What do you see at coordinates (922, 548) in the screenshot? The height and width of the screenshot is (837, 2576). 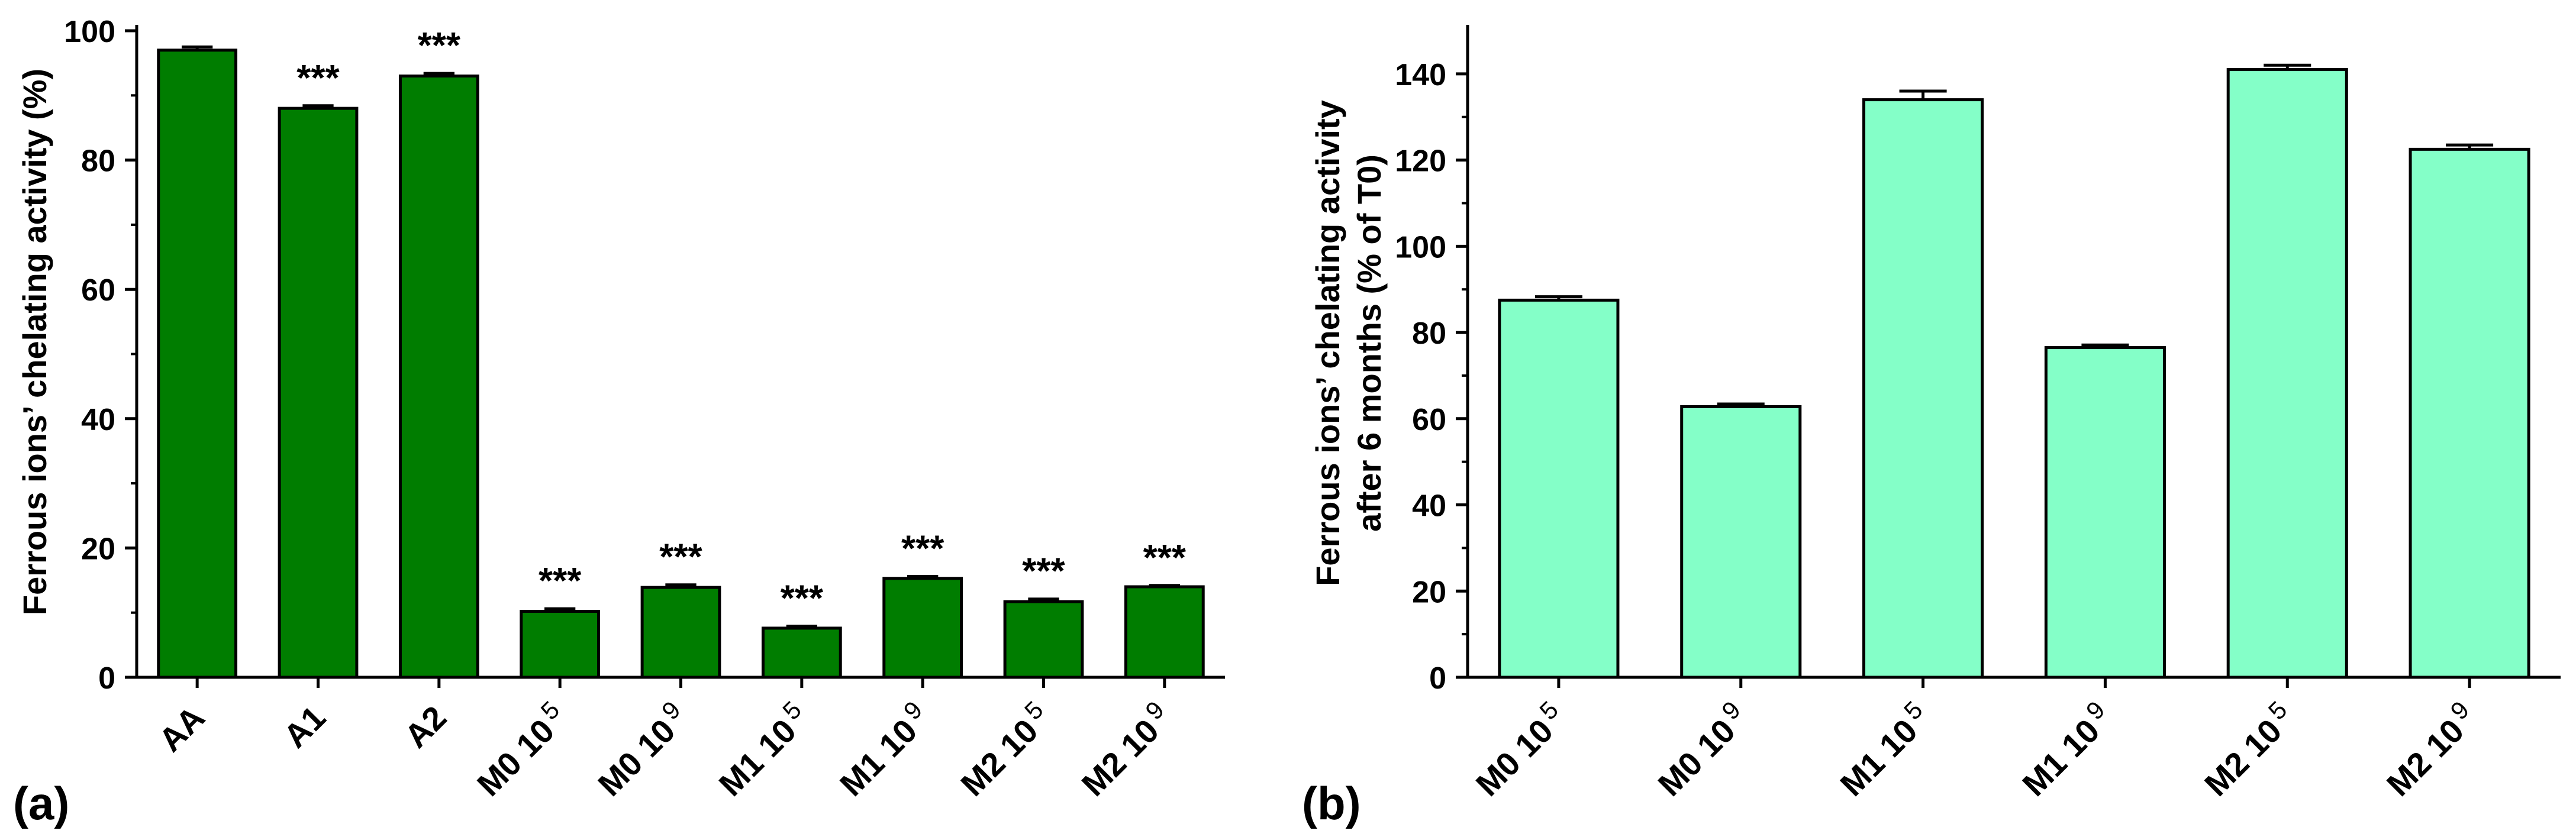 I see `a-significance-6: ***` at bounding box center [922, 548].